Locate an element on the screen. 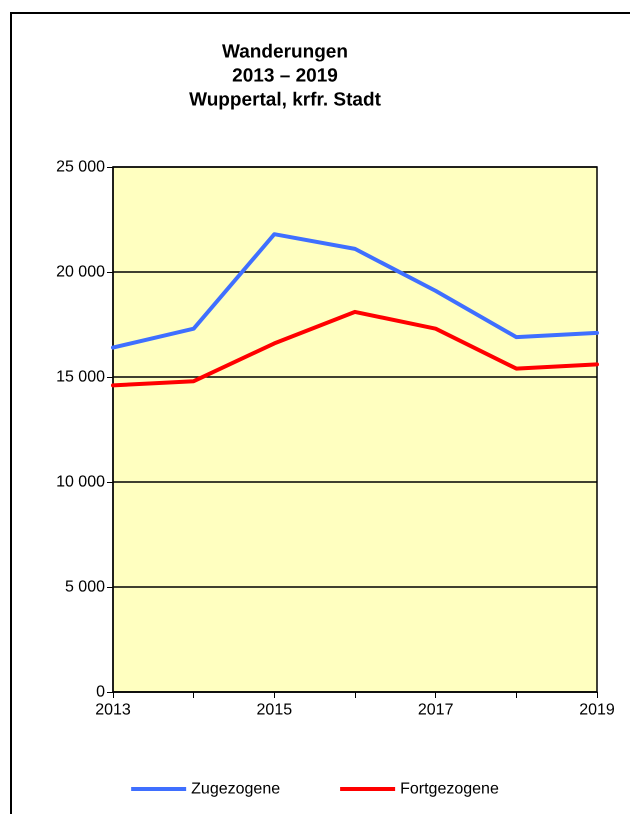 This screenshot has height=814, width=630. y-tick-label: 10 000 is located at coordinates (81, 482).